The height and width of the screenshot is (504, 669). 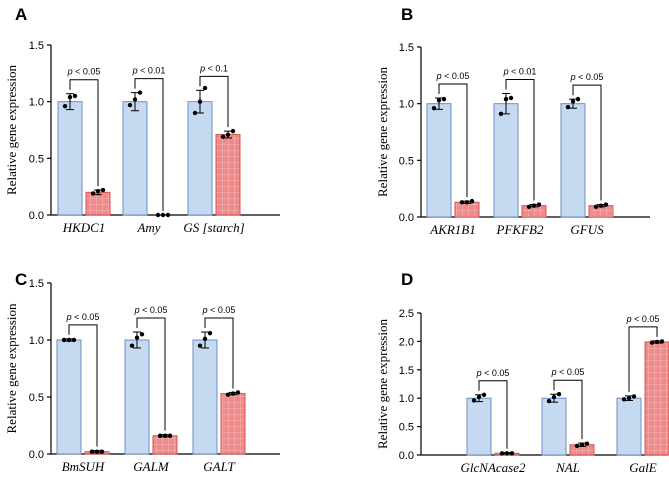 What do you see at coordinates (406, 342) in the screenshot?
I see `y-tick-label: 2.0` at bounding box center [406, 342].